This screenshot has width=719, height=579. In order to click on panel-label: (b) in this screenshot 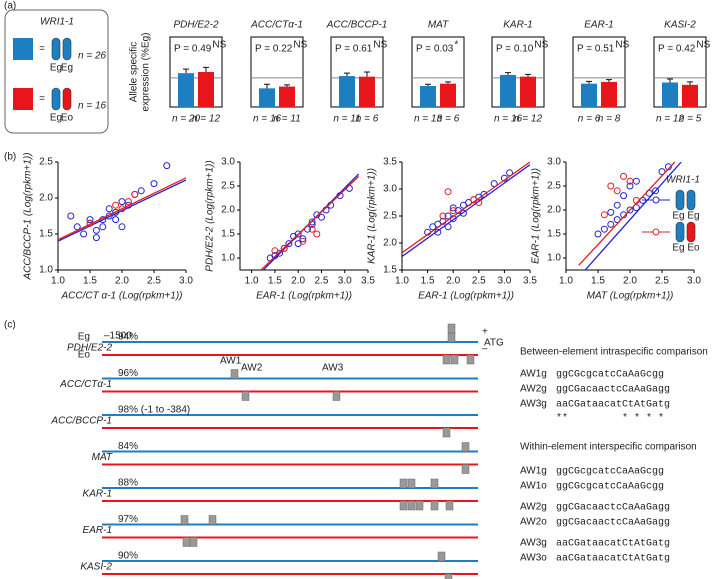, I will do `click(10, 157)`.